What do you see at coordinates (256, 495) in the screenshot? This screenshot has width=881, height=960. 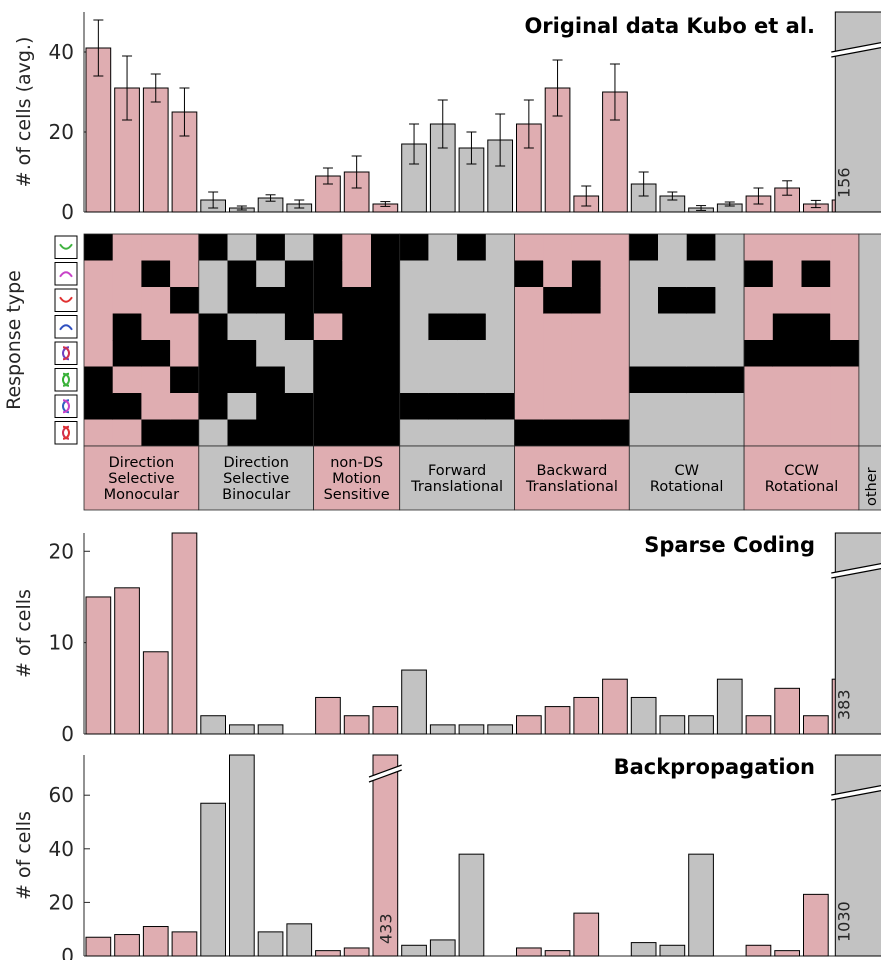 I see `category-label: Binocular` at bounding box center [256, 495].